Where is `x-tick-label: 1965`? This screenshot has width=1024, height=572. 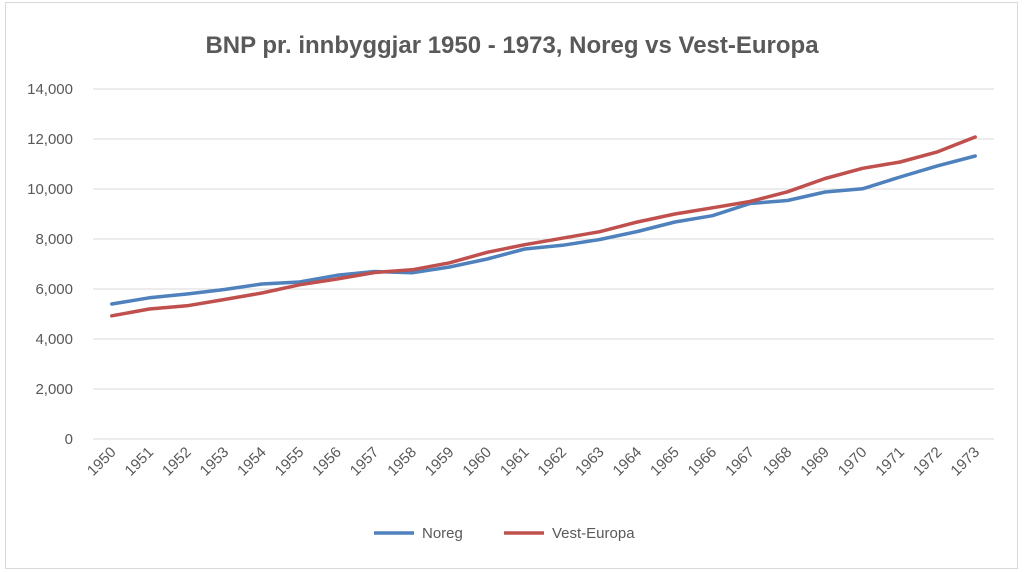 x-tick-label: 1965 is located at coordinates (665, 462).